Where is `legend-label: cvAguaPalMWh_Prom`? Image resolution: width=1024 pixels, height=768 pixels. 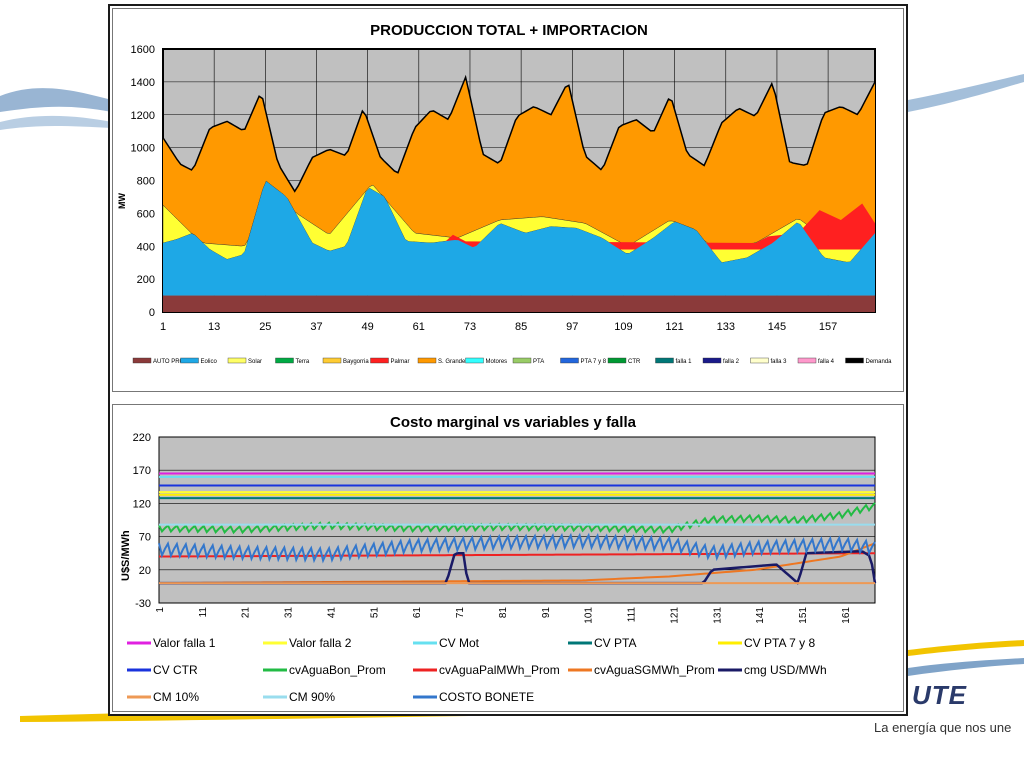
legend-label: cvAguaPalMWh_Prom is located at coordinates (499, 670).